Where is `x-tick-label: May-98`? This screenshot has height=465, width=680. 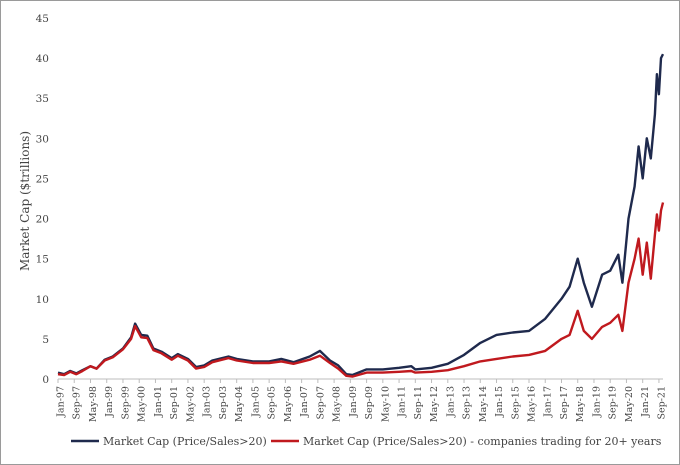 x-tick-label: May-98 is located at coordinates (93, 404).